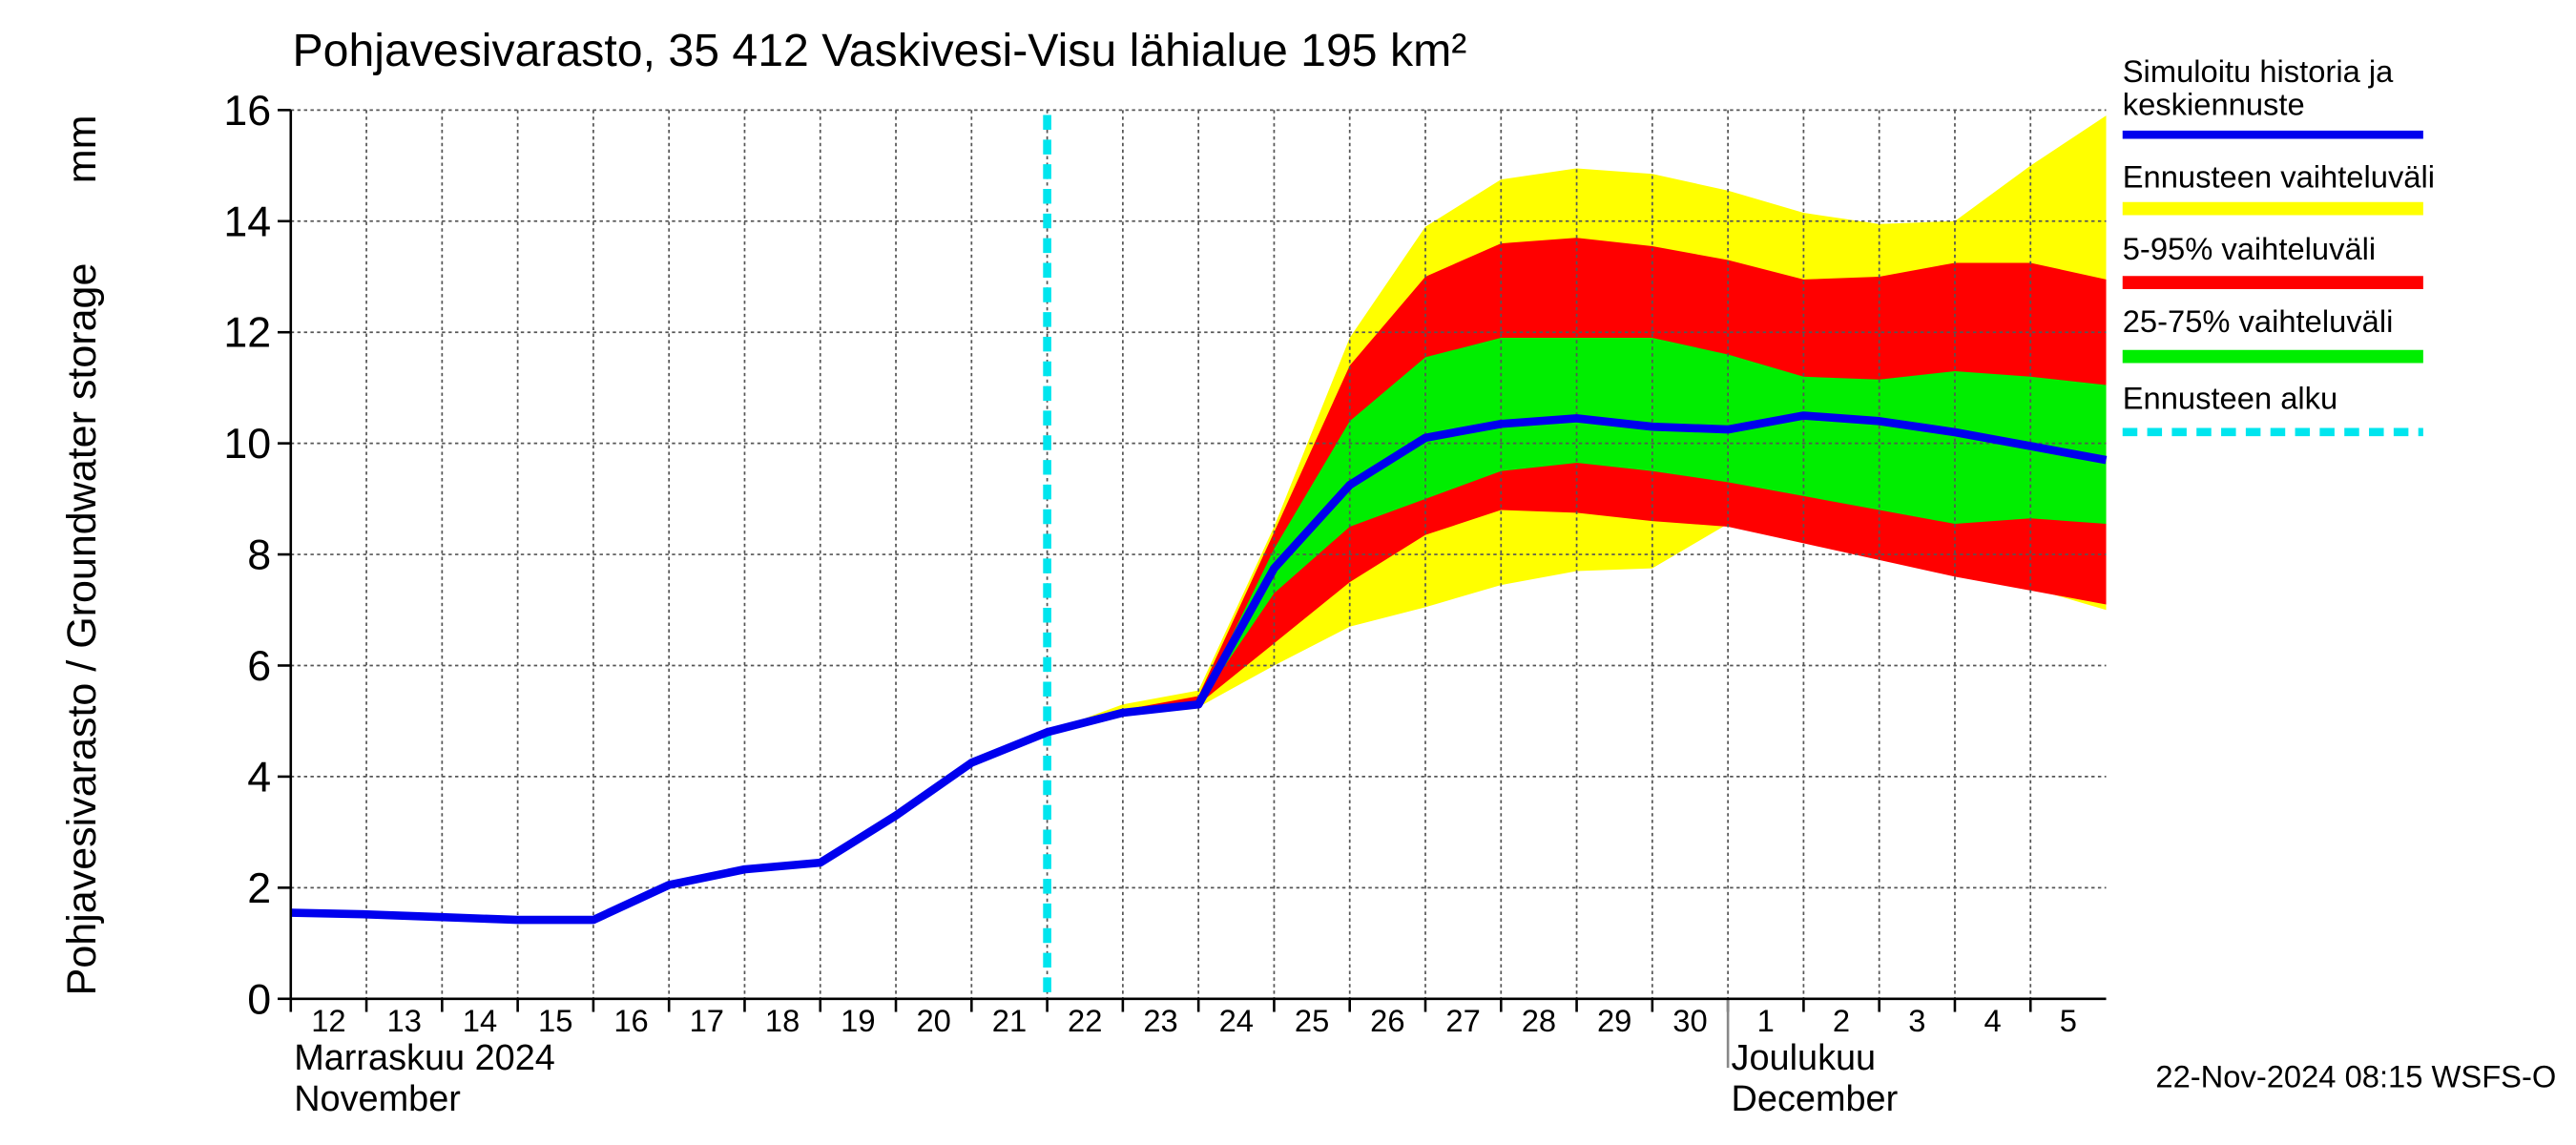  I want to click on y-tick-label: 10, so click(247, 444).